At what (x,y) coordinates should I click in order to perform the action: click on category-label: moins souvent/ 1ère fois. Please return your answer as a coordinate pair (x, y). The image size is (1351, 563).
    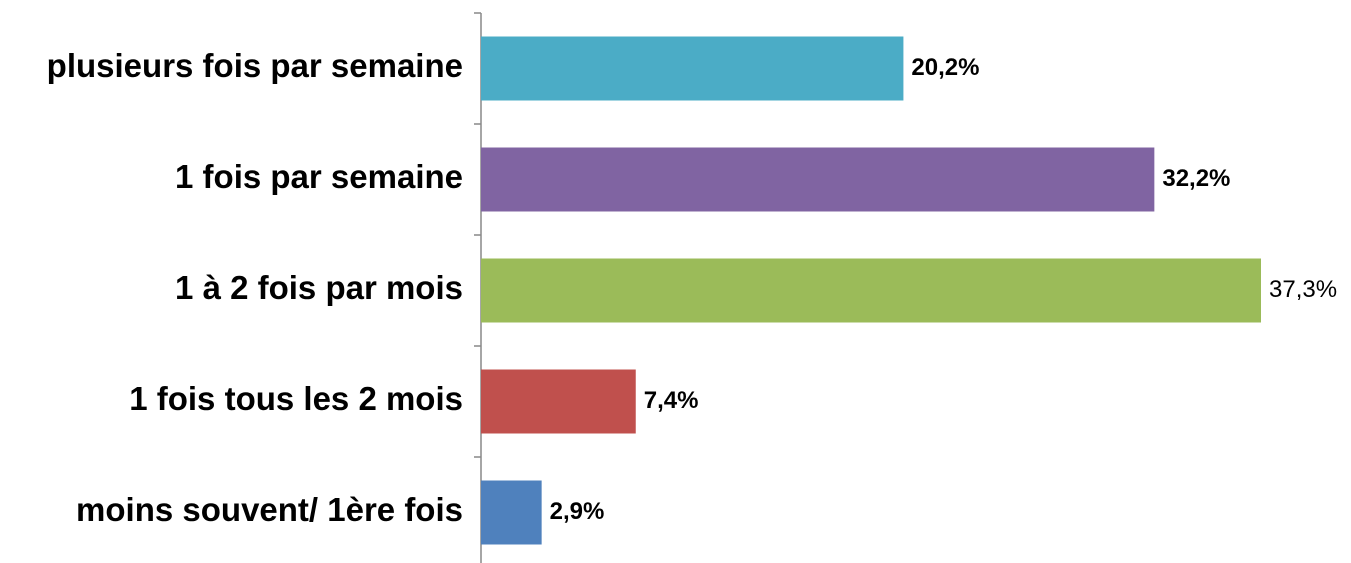
    Looking at the image, I should click on (269, 509).